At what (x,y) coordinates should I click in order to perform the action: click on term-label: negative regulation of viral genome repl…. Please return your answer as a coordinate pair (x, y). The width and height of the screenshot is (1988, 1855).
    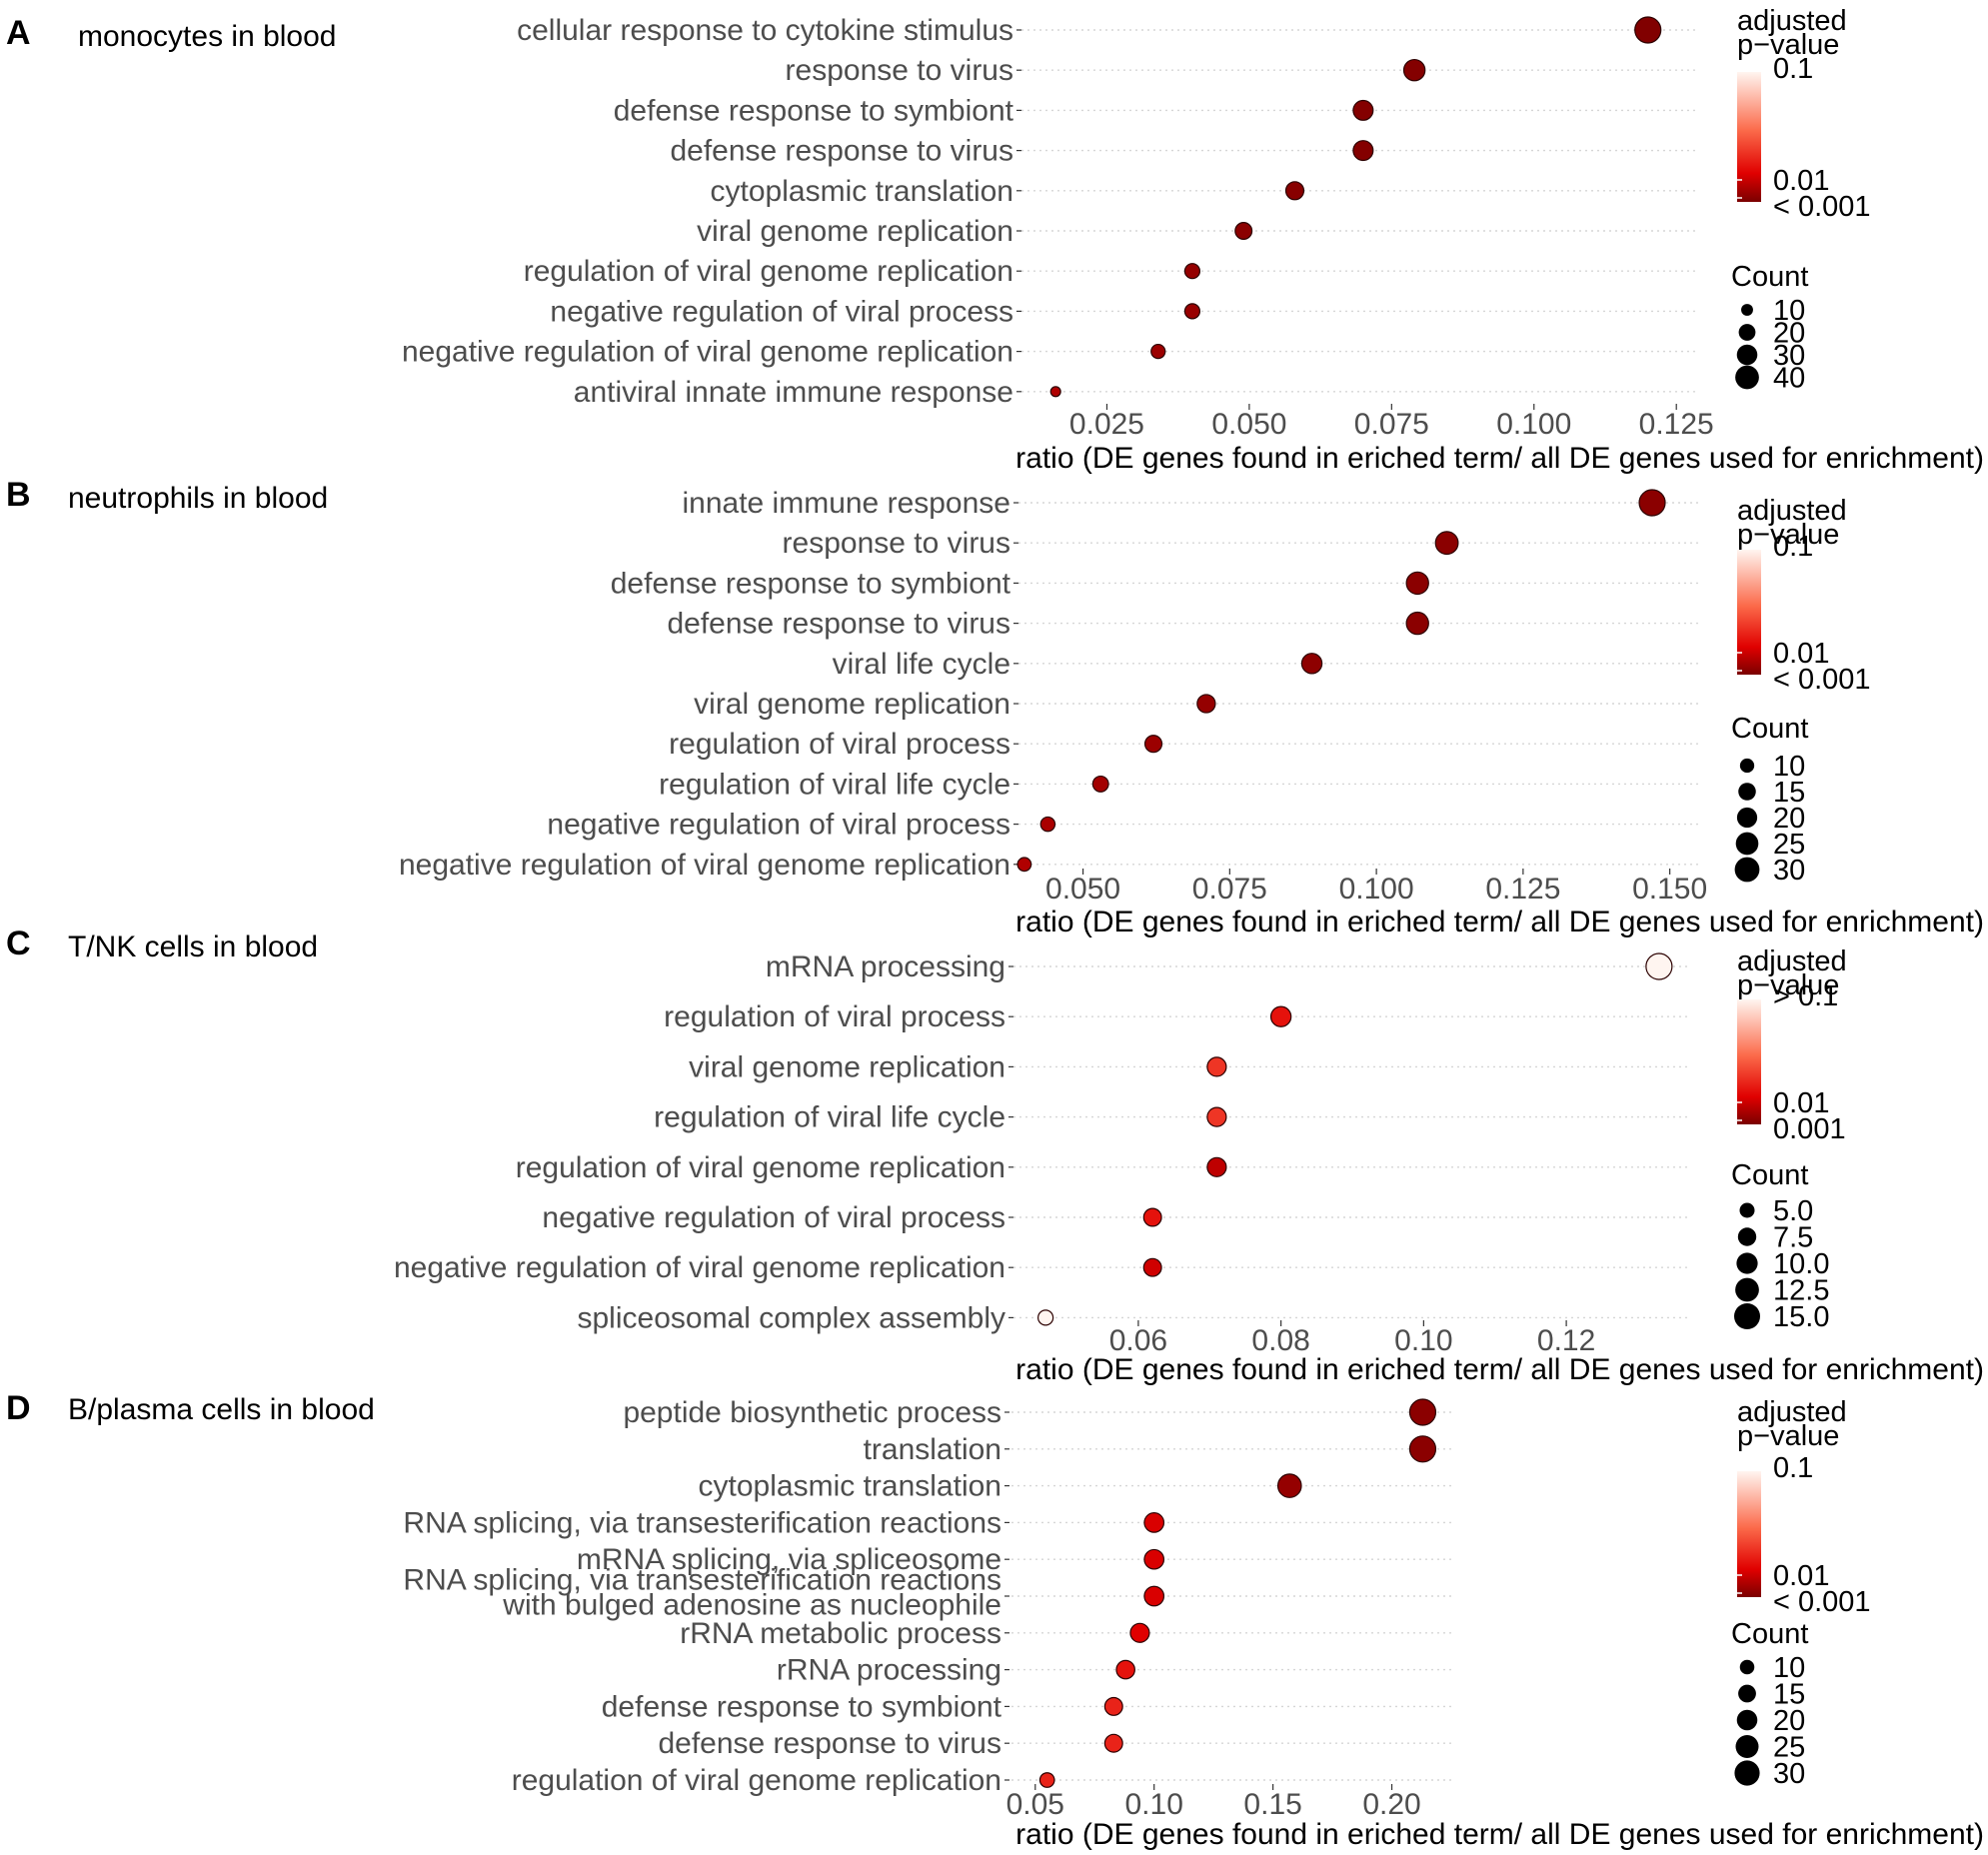
    Looking at the image, I should click on (699, 1267).